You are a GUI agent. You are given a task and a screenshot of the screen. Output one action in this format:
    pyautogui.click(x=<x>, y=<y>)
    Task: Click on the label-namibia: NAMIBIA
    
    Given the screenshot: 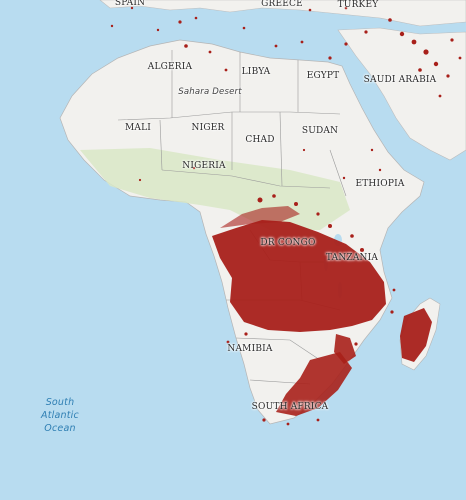 What is the action you would take?
    pyautogui.click(x=250, y=349)
    